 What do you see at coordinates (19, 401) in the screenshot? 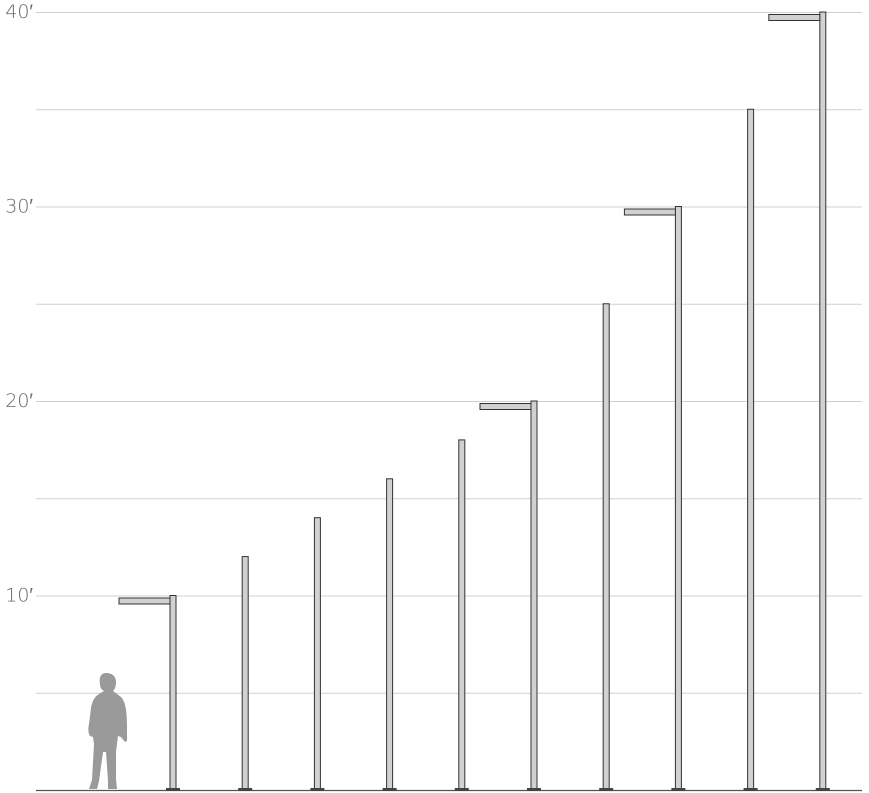
I see `y-tick-label: 20′` at bounding box center [19, 401].